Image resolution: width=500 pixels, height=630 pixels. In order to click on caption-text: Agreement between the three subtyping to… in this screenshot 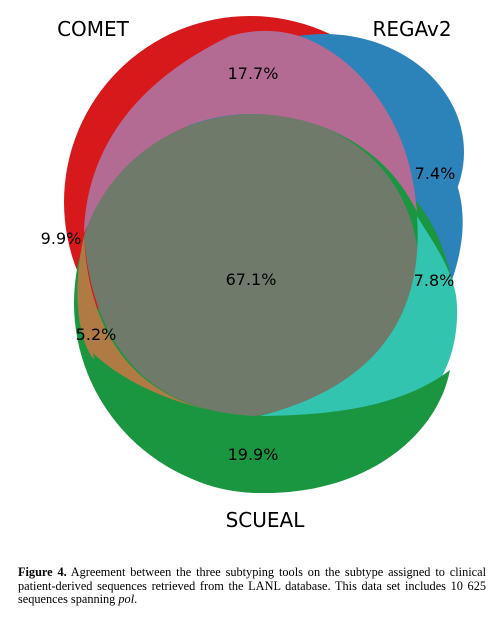, I will do `click(252, 585)`.